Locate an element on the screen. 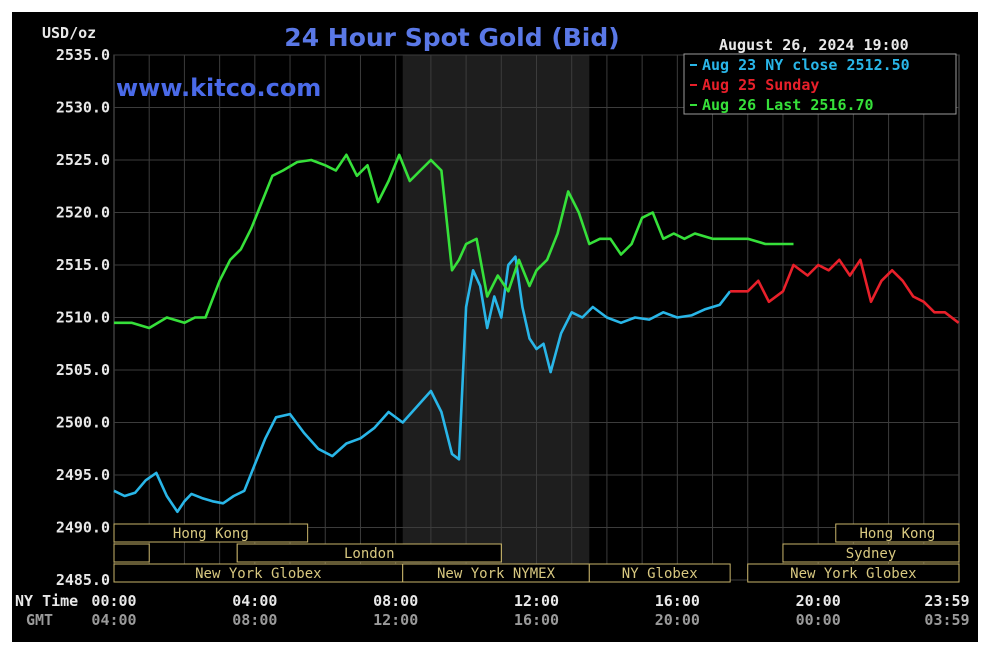 The width and height of the screenshot is (1000, 655). gmt-label: GMT is located at coordinates (39, 620).